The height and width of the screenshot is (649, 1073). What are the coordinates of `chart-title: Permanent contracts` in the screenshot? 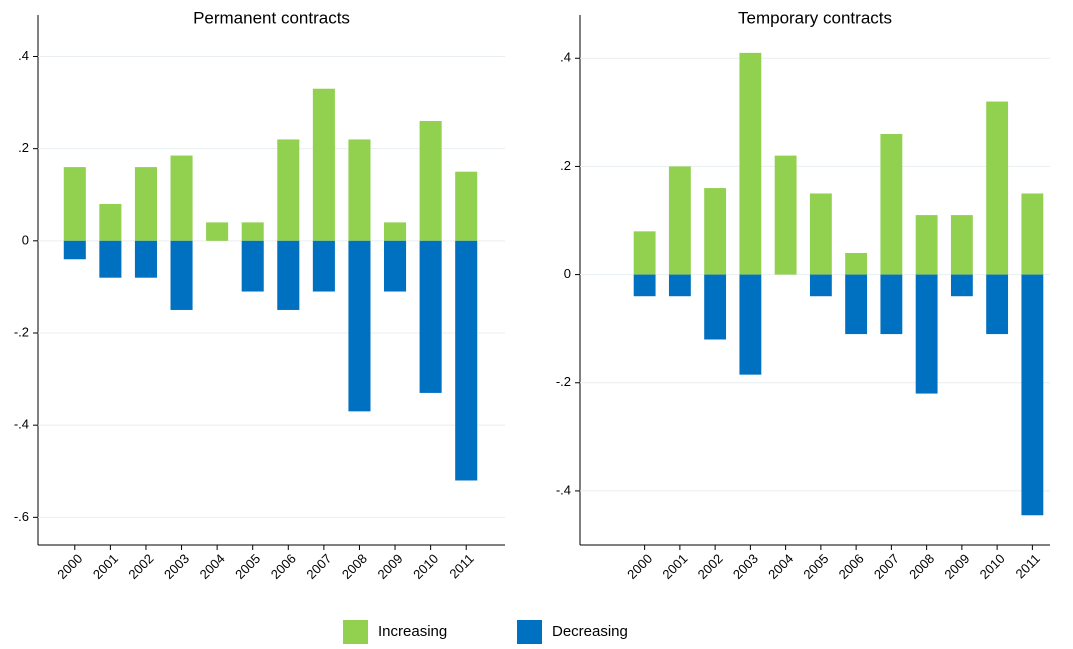 It's located at (271, 17).